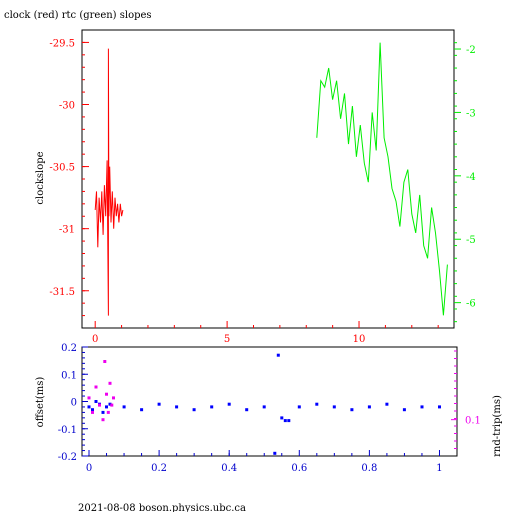 The height and width of the screenshot is (512, 512). I want to click on bottom-ytick-label: 0, so click(74, 403).